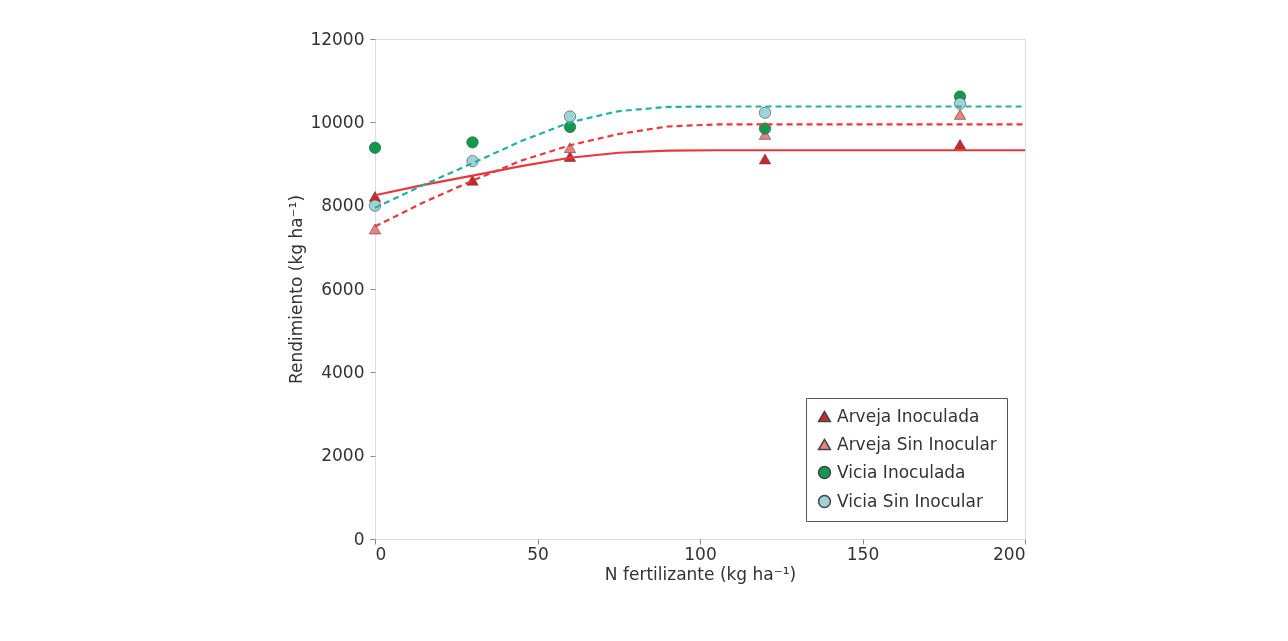 Image resolution: width=1288 pixels, height=641 pixels. What do you see at coordinates (538, 553) in the screenshot?
I see `x-tick-label: 50` at bounding box center [538, 553].